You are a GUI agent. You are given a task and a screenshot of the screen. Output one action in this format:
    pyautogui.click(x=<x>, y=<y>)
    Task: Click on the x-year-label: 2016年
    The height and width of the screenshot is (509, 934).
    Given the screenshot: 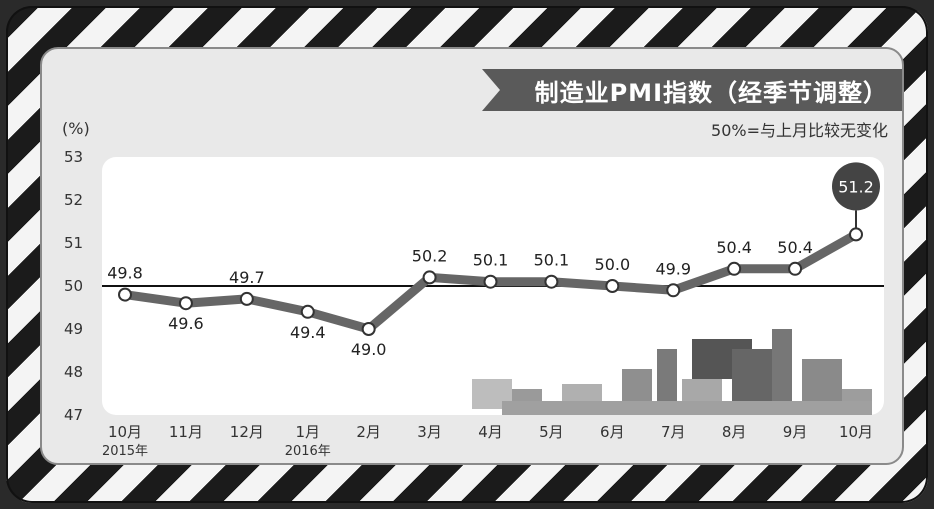 What is the action you would take?
    pyautogui.click(x=308, y=451)
    